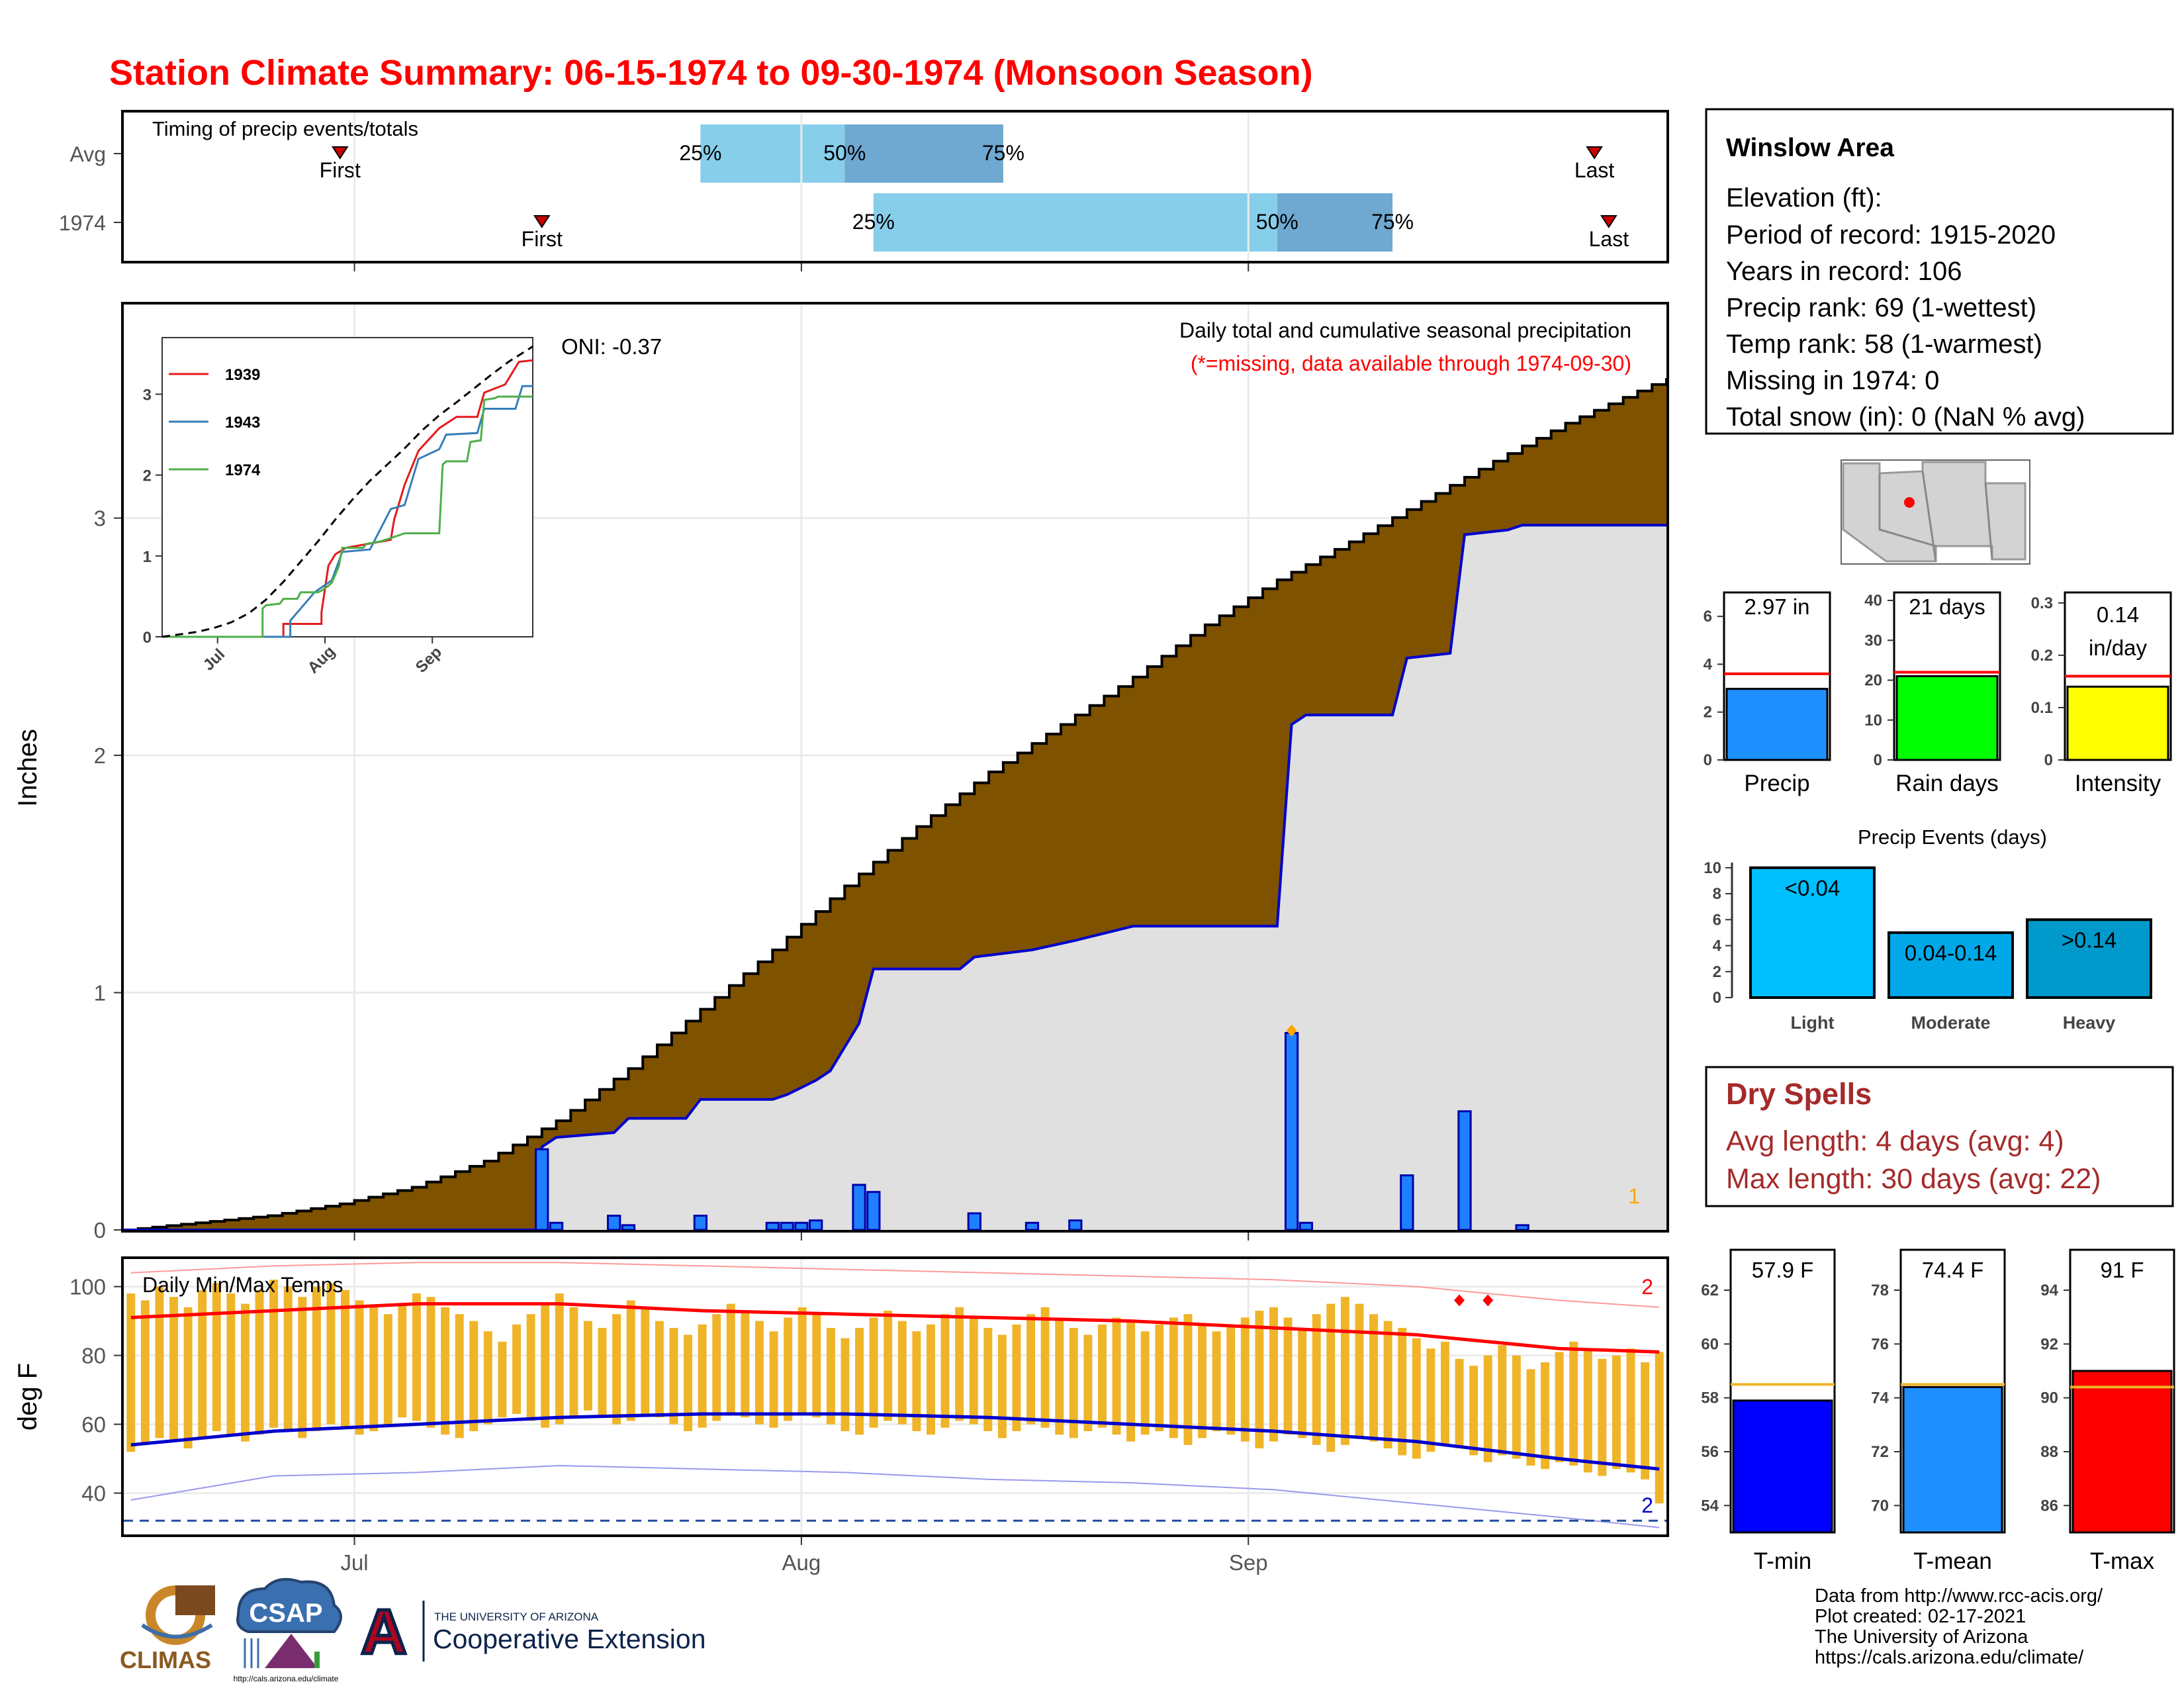  Describe the element at coordinates (1878, 760) in the screenshot. I see `summary-y-tick-label: 0` at that location.